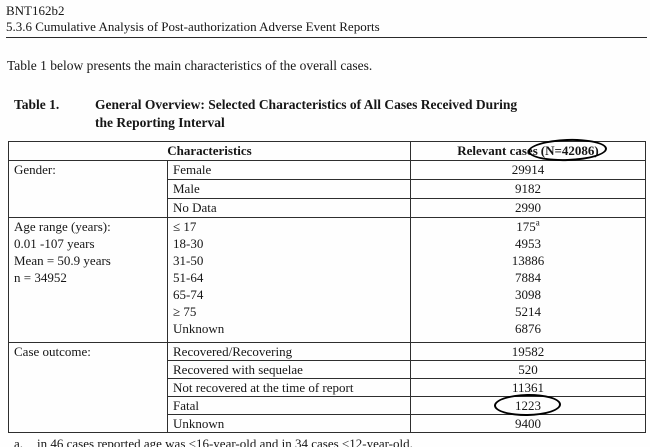 This screenshot has width=650, height=447. I want to click on doc-id: BNT162b2, so click(35, 10).